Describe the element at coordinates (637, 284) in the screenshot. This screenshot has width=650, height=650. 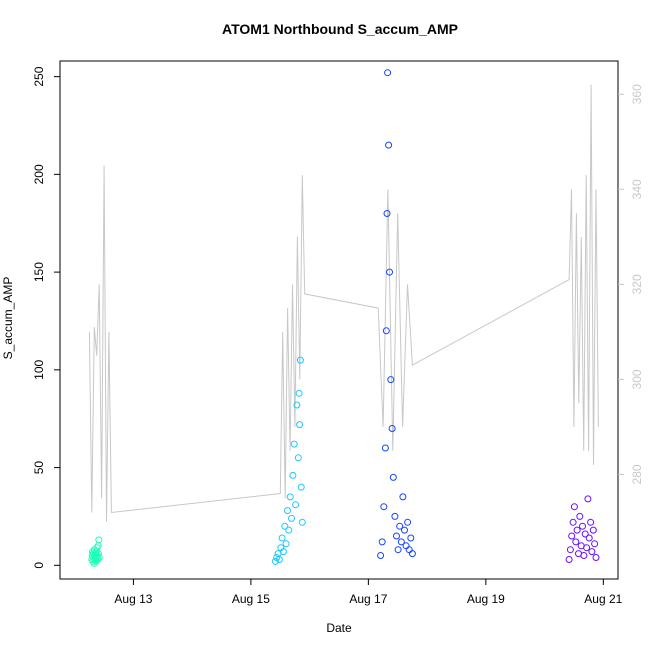
I see `y2-tick-label: 320` at that location.